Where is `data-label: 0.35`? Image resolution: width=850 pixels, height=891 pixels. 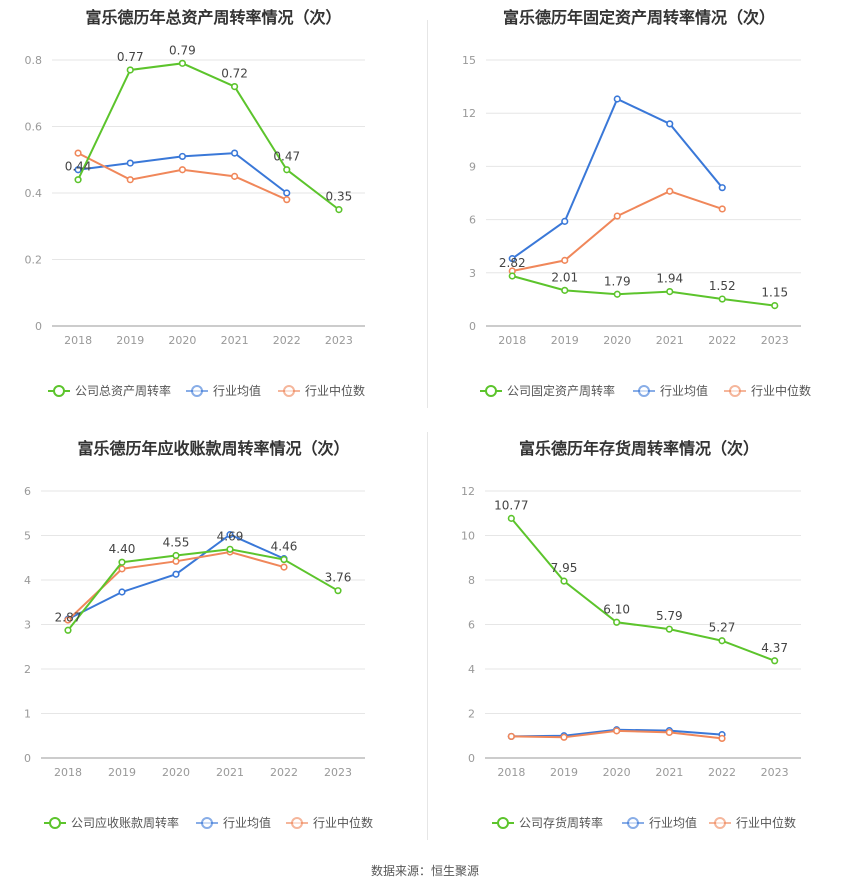
data-label: 0.35 is located at coordinates (339, 197).